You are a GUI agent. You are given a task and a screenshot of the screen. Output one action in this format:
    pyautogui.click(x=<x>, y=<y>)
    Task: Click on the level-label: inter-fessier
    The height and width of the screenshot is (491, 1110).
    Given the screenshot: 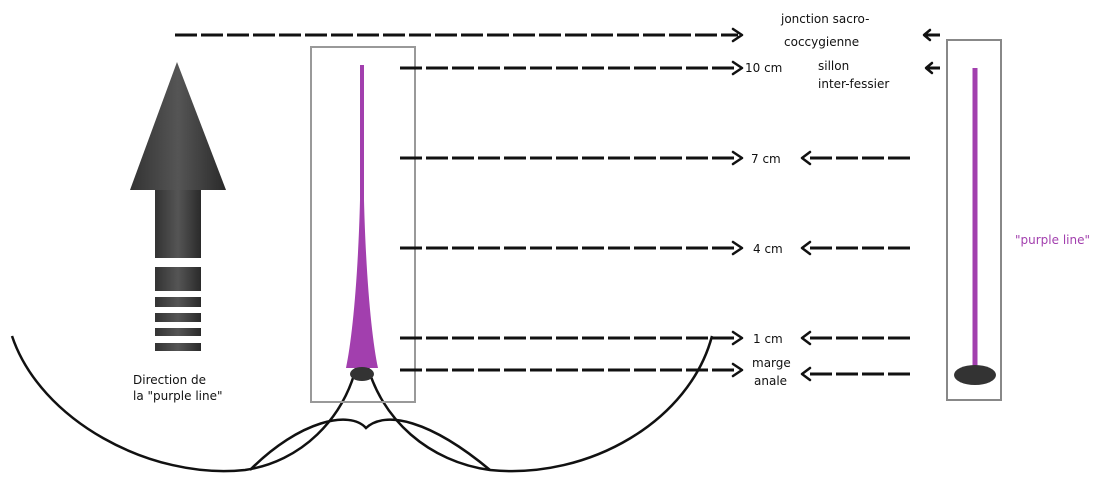 What is the action you would take?
    pyautogui.click(x=853, y=84)
    